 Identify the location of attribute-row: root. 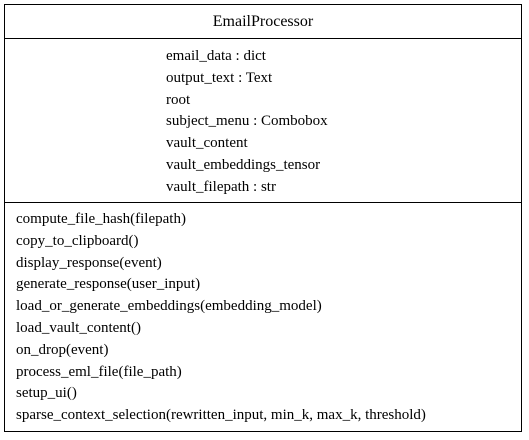
(178, 99).